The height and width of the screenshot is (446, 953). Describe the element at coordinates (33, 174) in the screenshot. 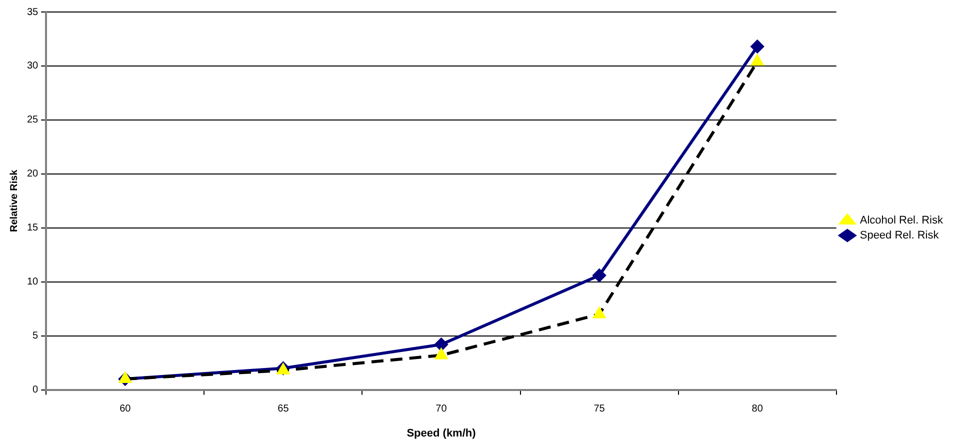

I see `y-tick-label: 20` at that location.